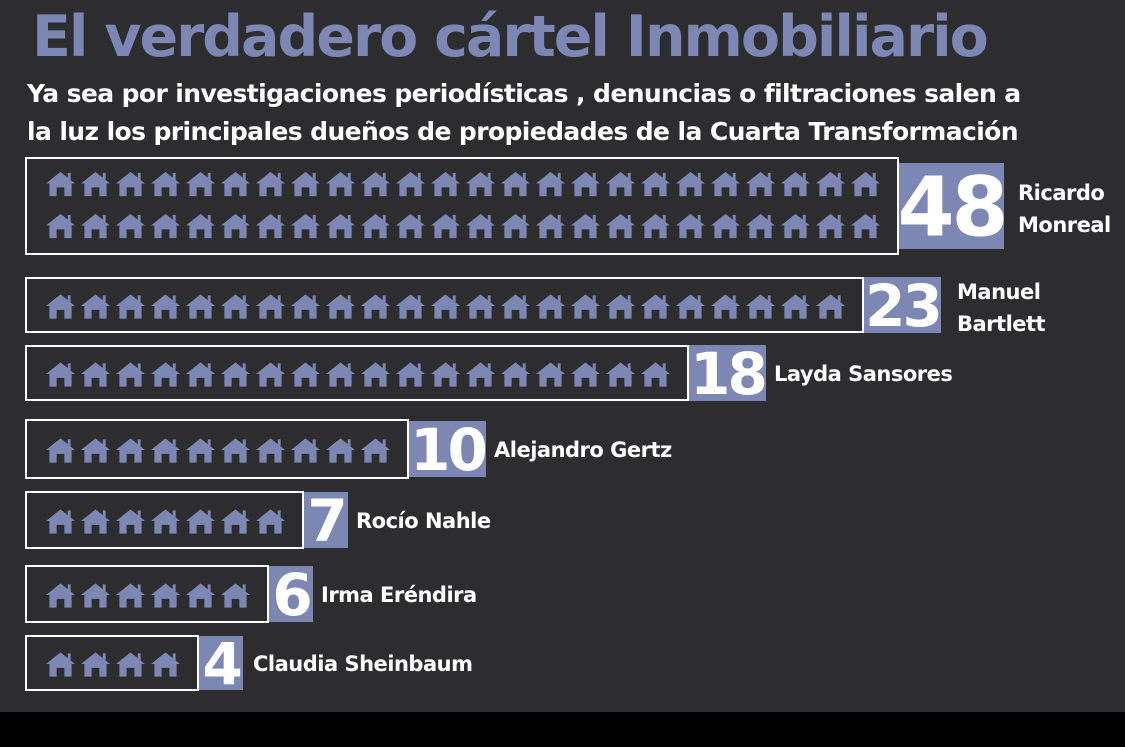 The image size is (1125, 747). I want to click on category-label: Bartlett, so click(1001, 324).